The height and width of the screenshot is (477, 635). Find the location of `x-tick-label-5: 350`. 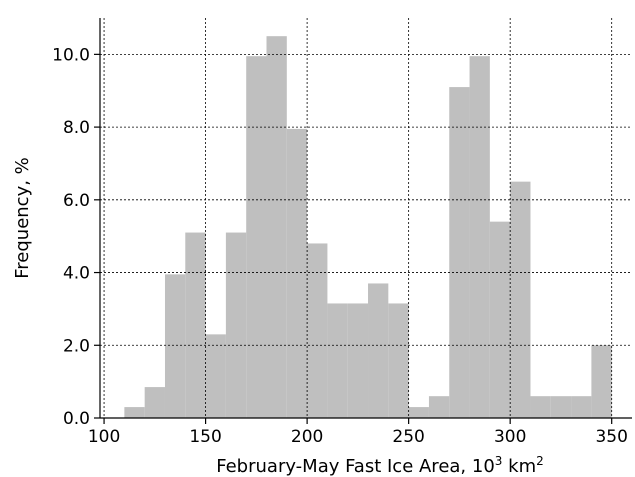

x-tick-label-5: 350 is located at coordinates (611, 437).